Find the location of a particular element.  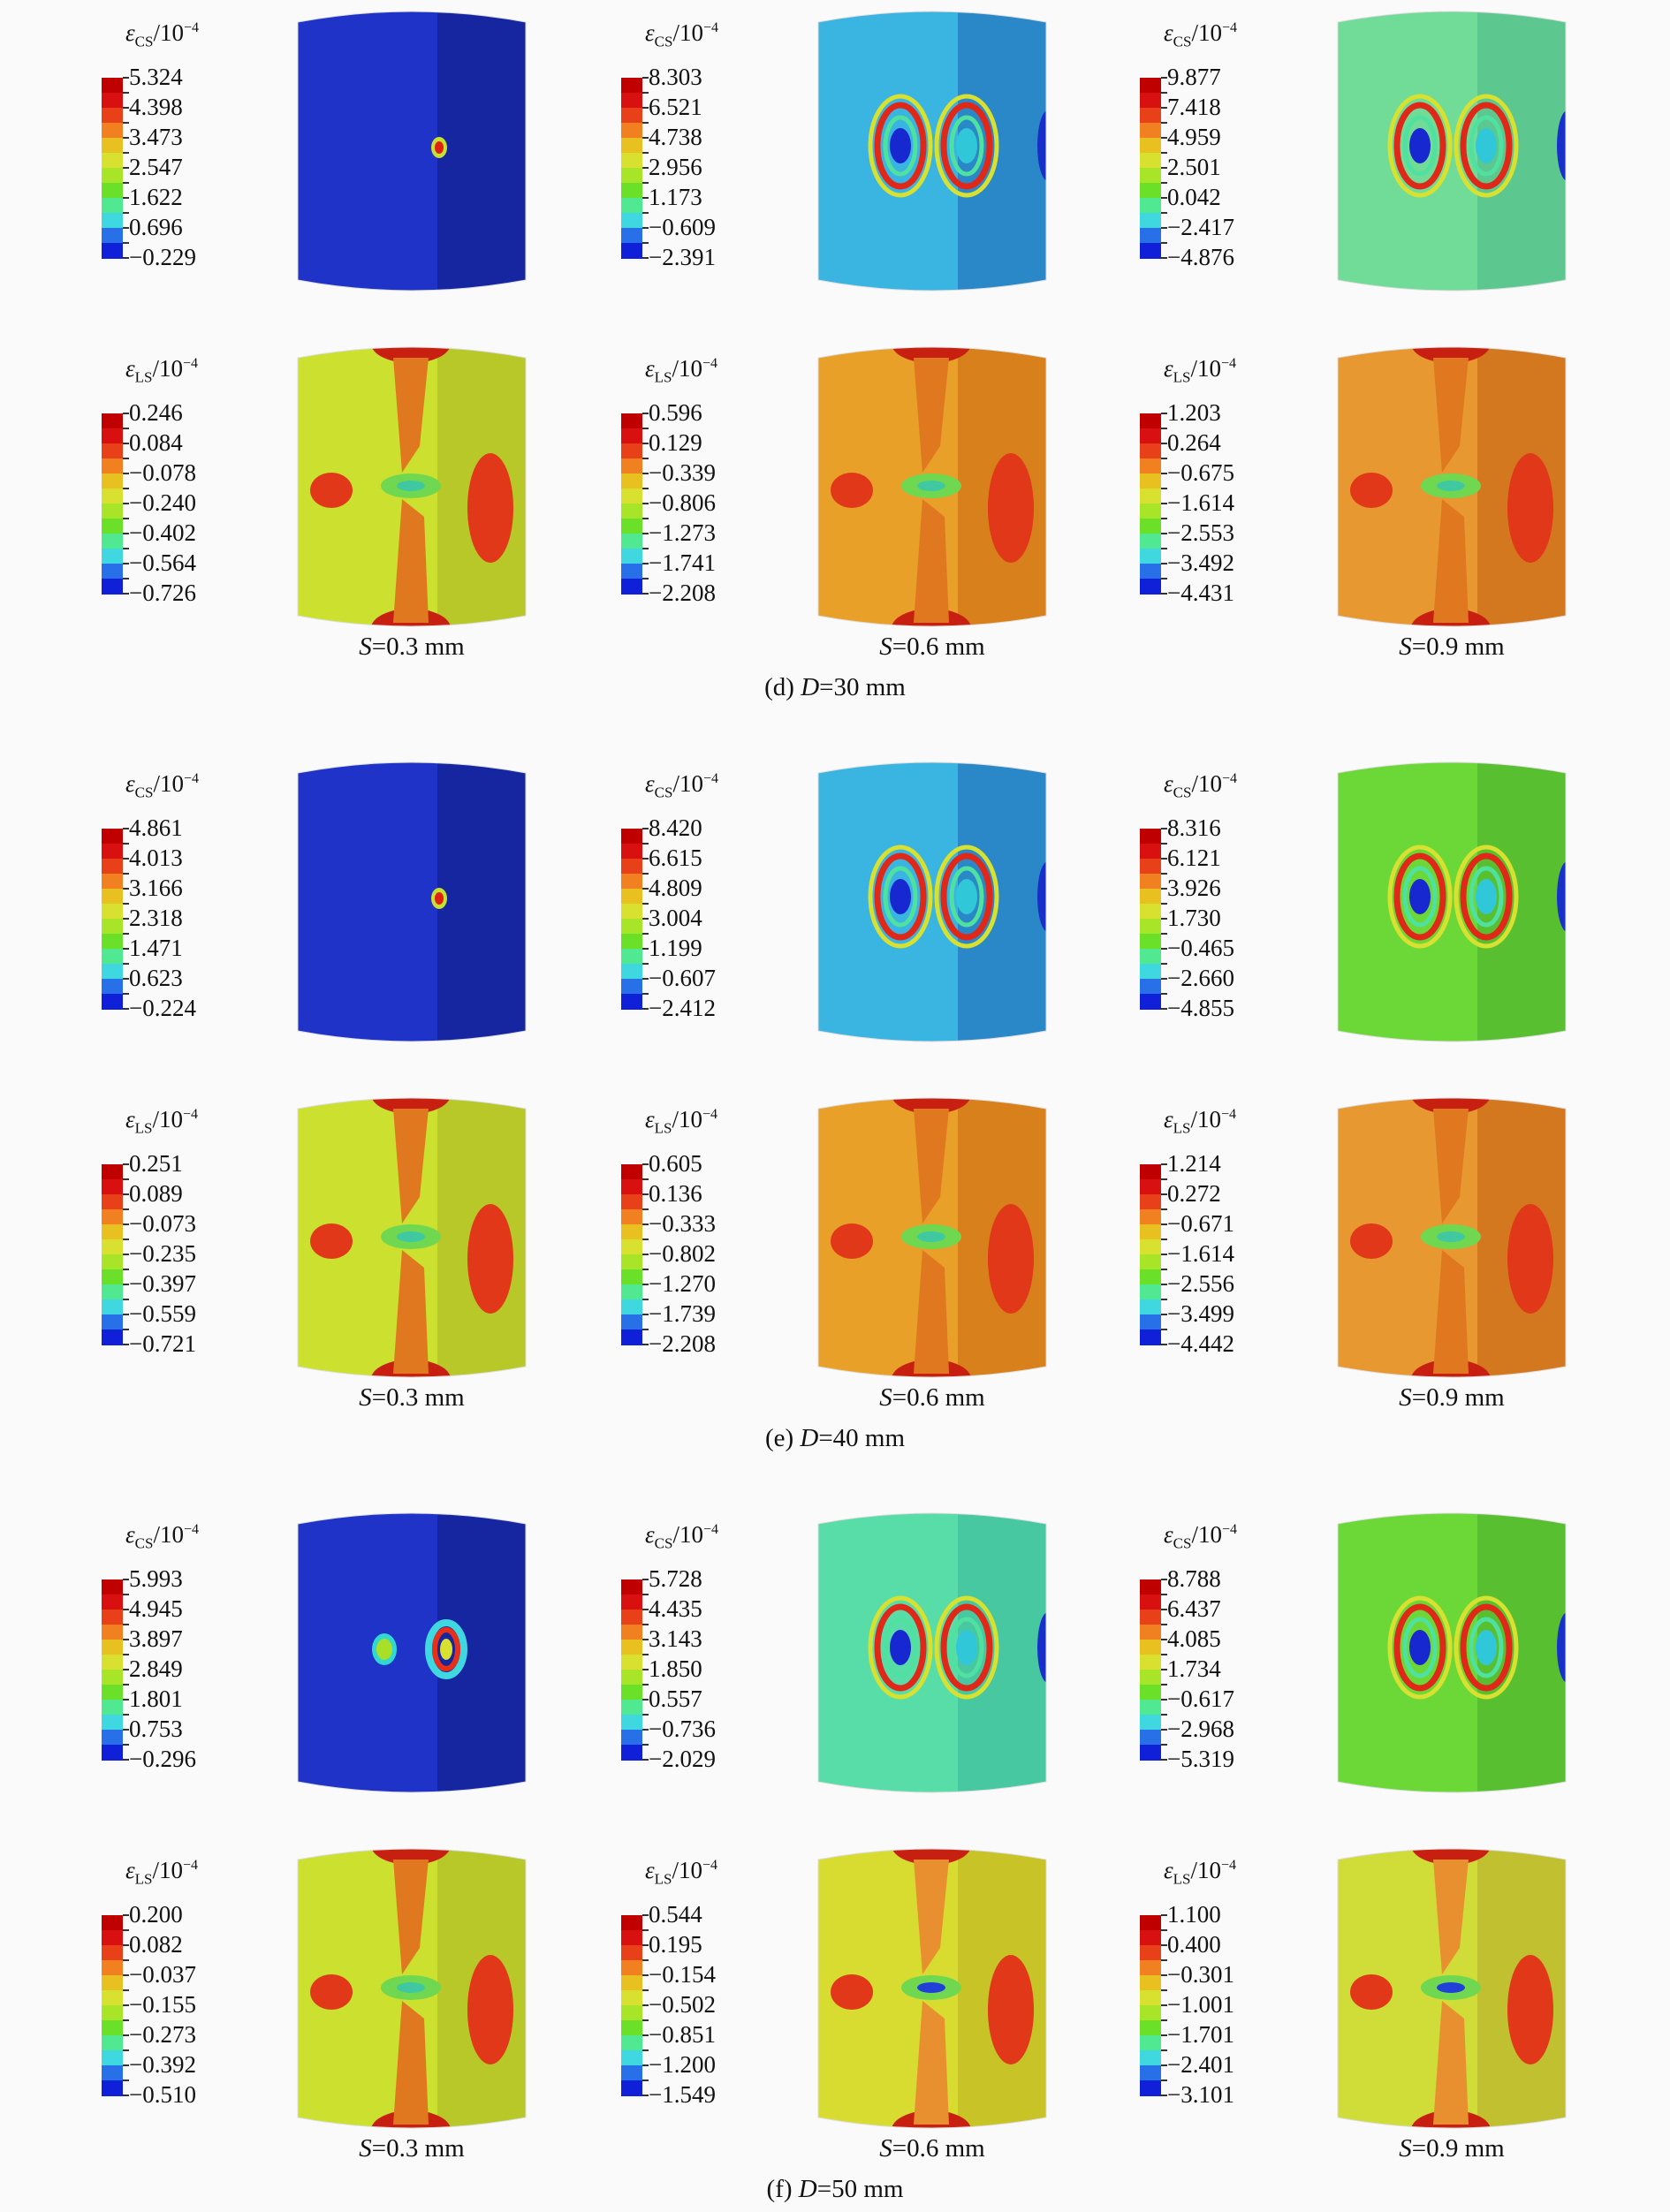

legend-value: −2.412 is located at coordinates (682, 1008).